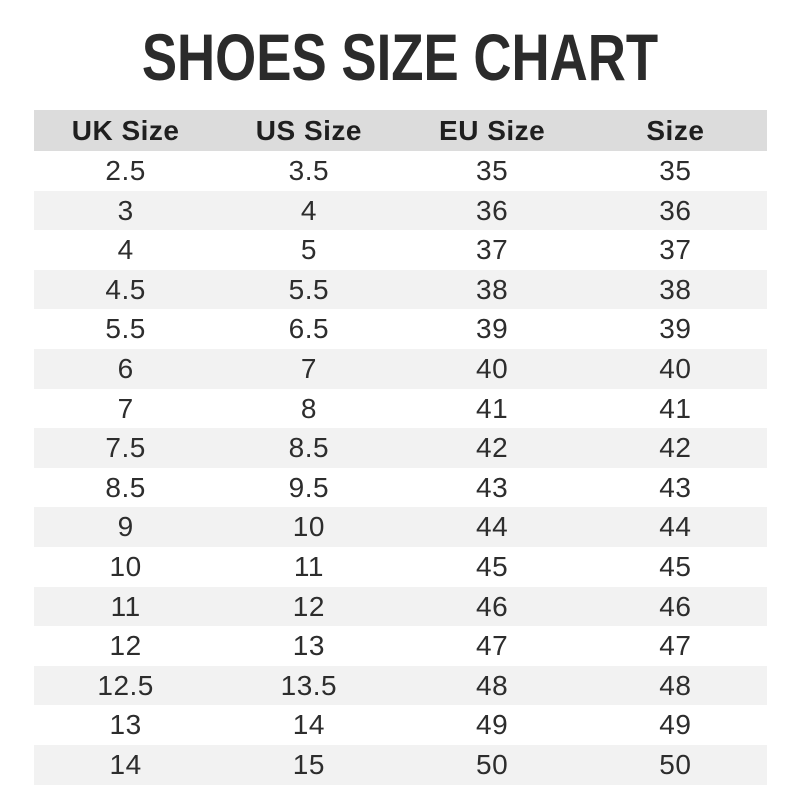 The width and height of the screenshot is (800, 800). What do you see at coordinates (125, 448) in the screenshot?
I see `table-cell: 7.5` at bounding box center [125, 448].